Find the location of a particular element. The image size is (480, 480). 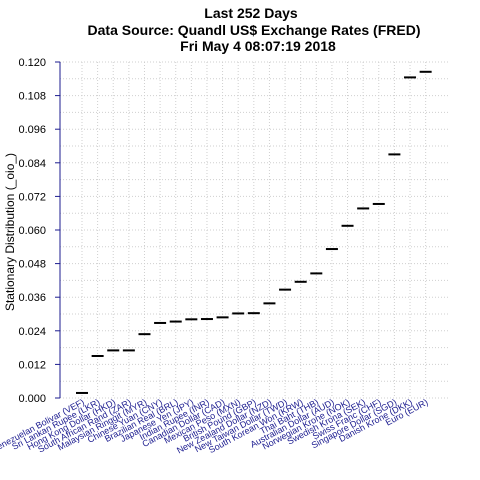

y-tick-label: 0.024 is located at coordinates (32, 332).